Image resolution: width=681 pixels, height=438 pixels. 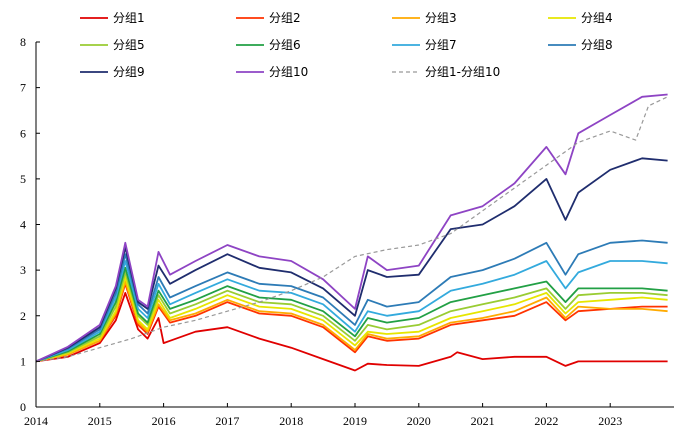 What do you see at coordinates (23, 407) in the screenshot?
I see `y-tick-label: 0` at bounding box center [23, 407].